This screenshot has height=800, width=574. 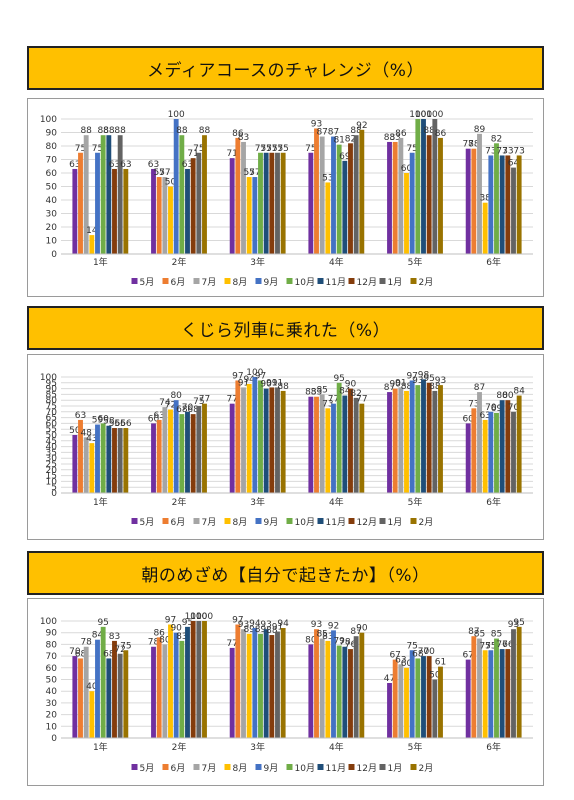 I want to click on y-tick-label: 50, so click(x=52, y=681).